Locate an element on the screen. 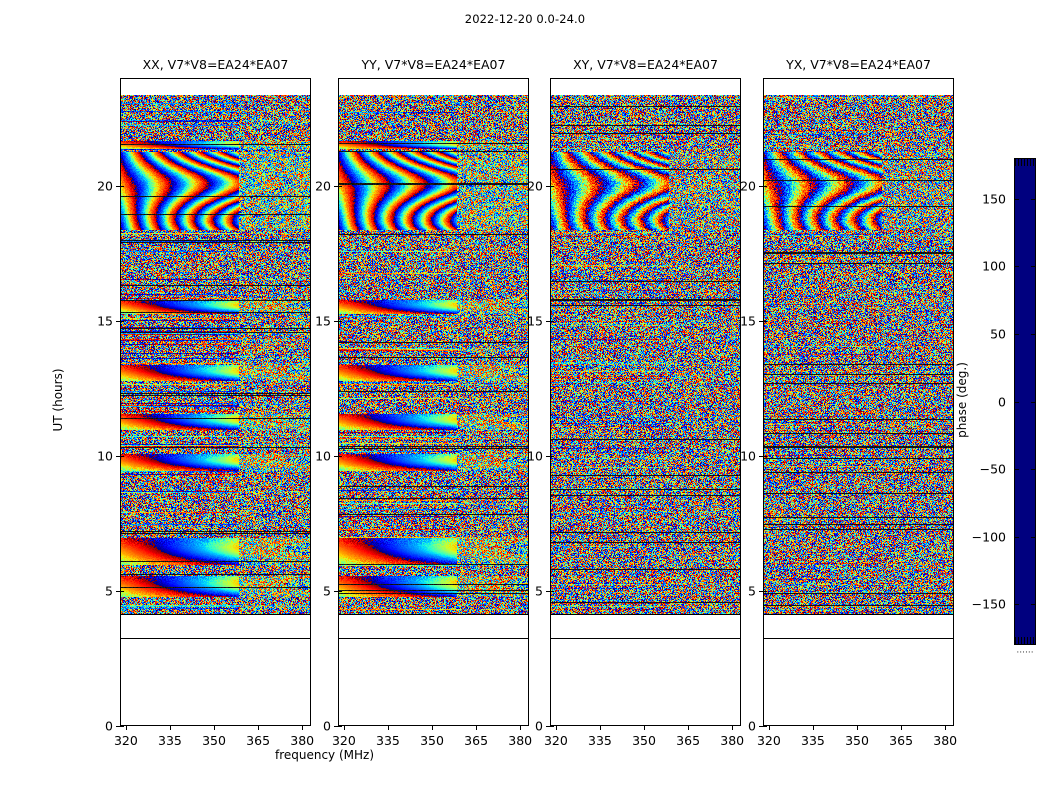  panel-title-xx: XX, V7*V8=EA24*EA07 is located at coordinates (215, 64).